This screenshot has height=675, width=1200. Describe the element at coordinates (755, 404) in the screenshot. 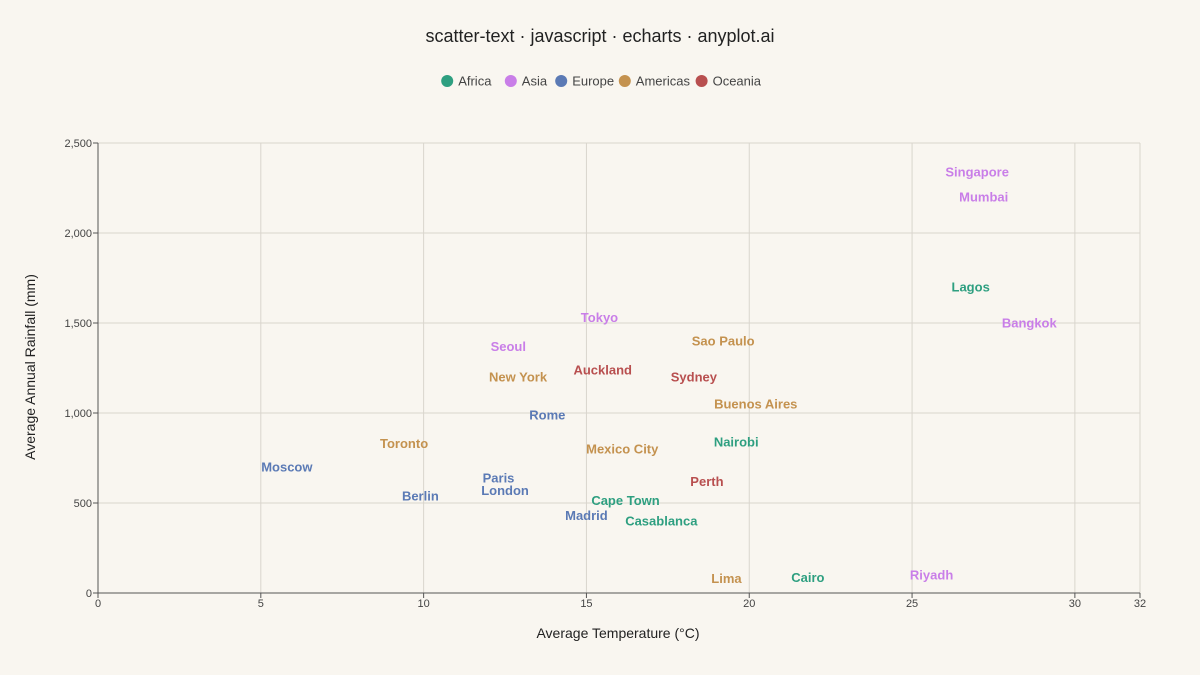

I see `point-label-buenos-aires: Buenos Aires` at that location.